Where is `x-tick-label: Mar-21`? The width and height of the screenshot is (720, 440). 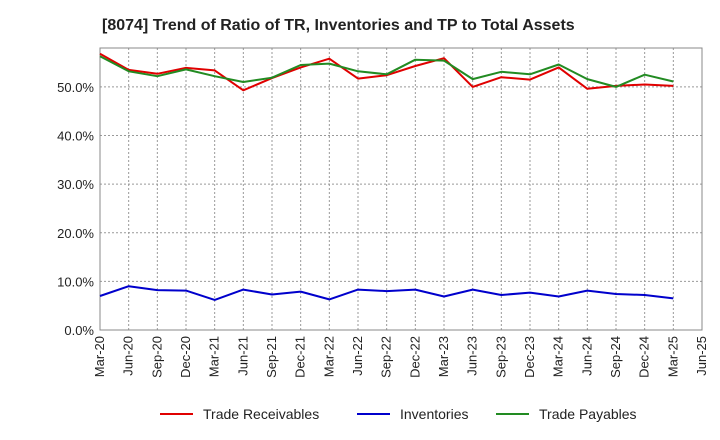 x-tick-label: Mar-21 is located at coordinates (214, 356).